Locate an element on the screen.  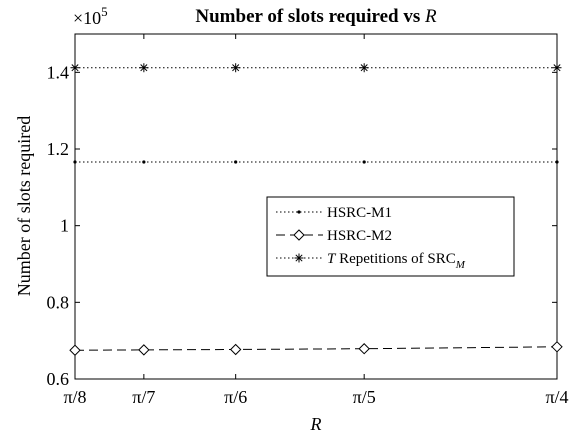
y-axis-label: Number of slots required is located at coordinates (24, 206).